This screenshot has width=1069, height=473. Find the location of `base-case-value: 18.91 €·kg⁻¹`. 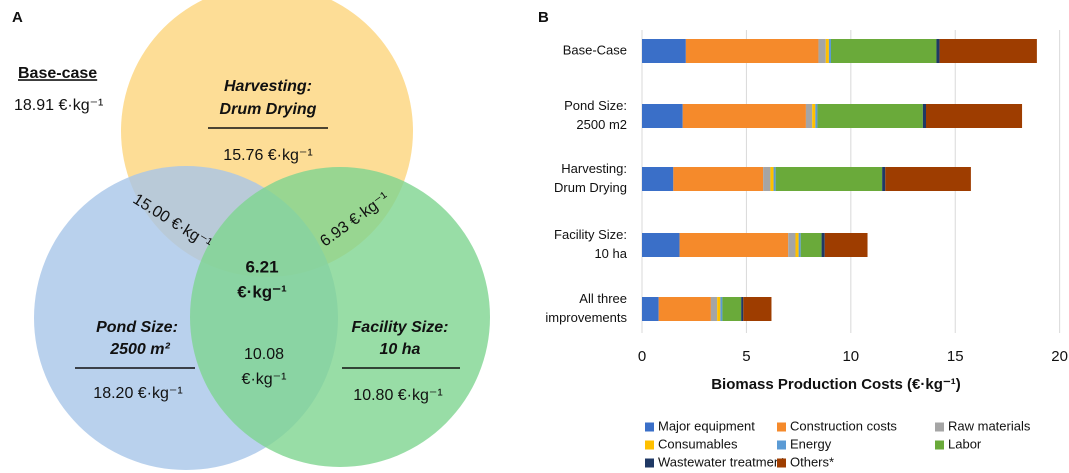

base-case-value: 18.91 €·kg⁻¹ is located at coordinates (58, 105).